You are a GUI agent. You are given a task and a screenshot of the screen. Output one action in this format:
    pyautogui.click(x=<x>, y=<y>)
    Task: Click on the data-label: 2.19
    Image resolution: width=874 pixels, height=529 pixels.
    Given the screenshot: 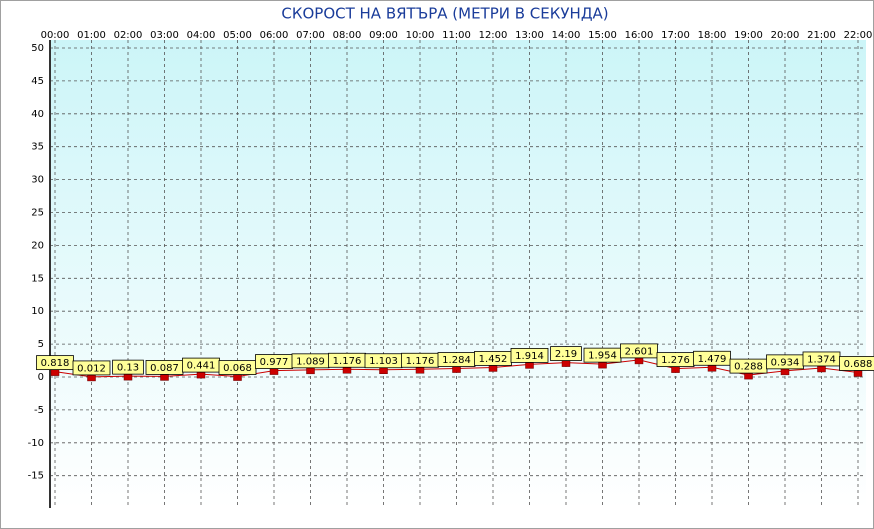 What is the action you would take?
    pyautogui.click(x=566, y=354)
    